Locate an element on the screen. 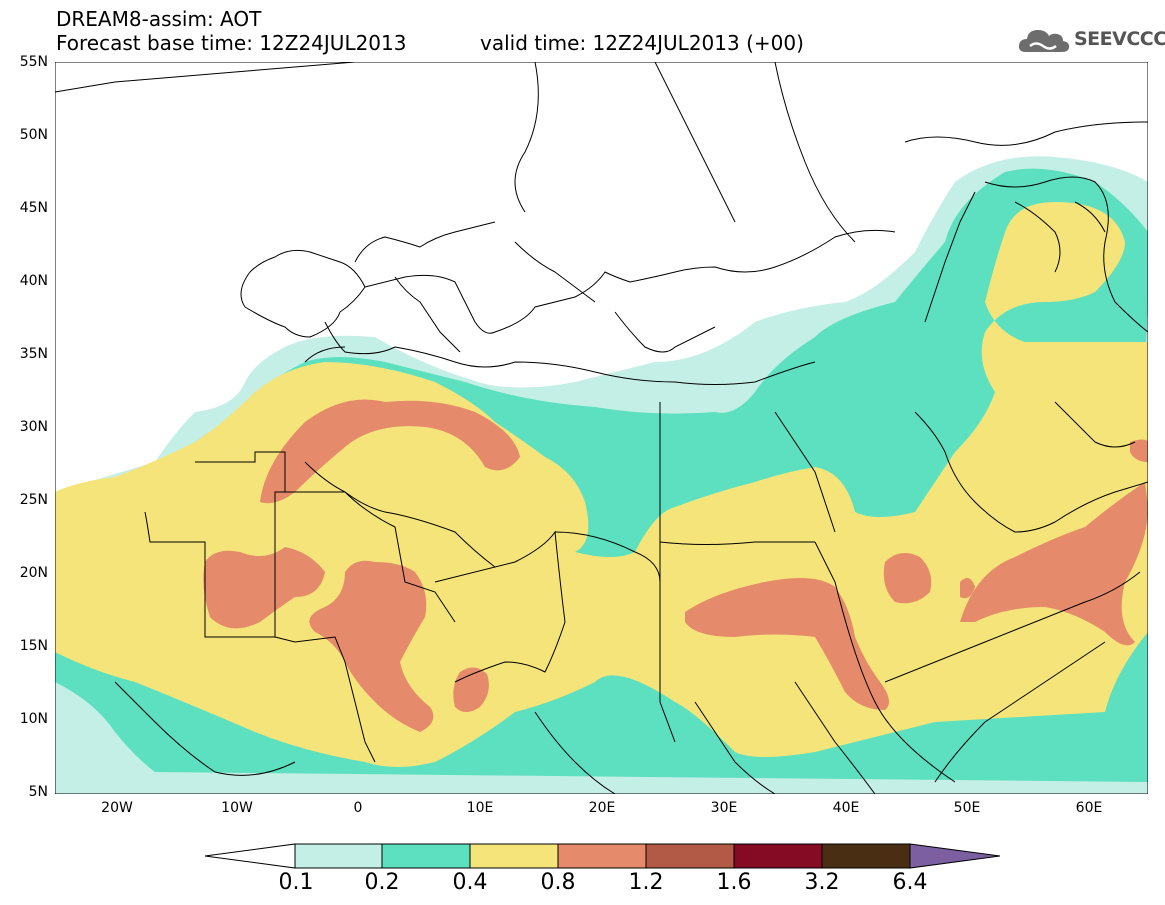  lon-label: 40E is located at coordinates (846, 808).